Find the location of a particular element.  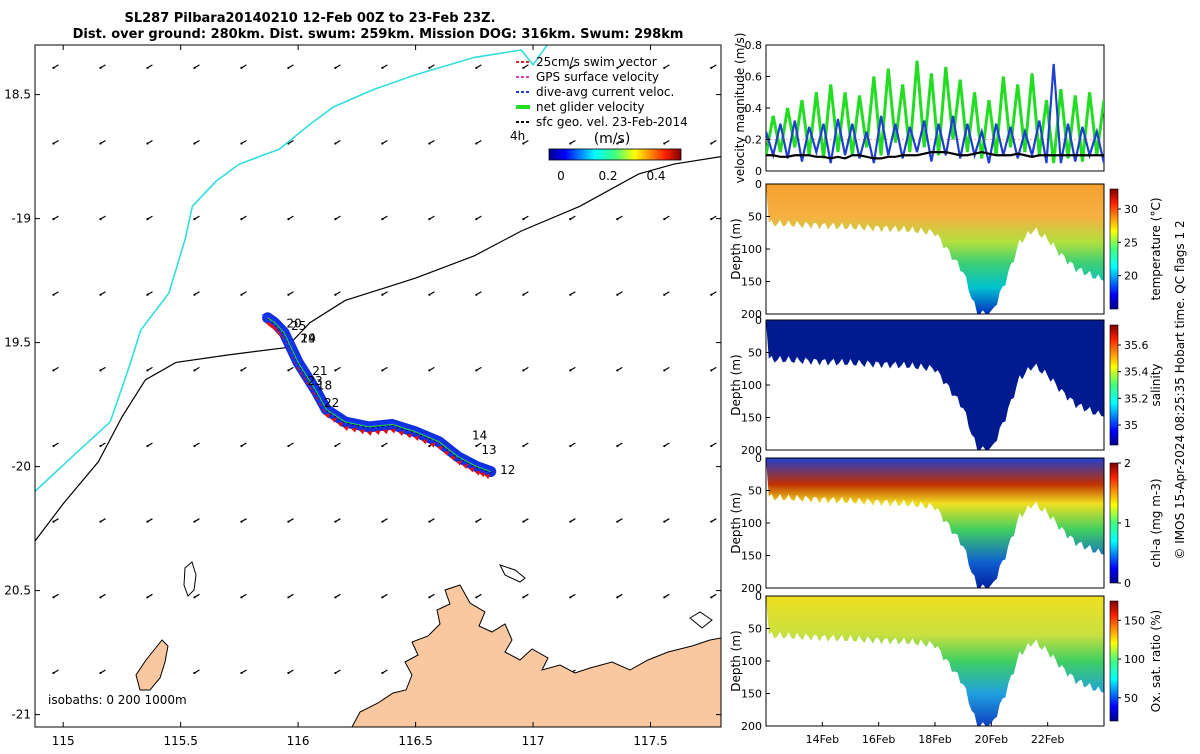

isobaths-label: isobaths: 0 200 1000m is located at coordinates (117, 700).